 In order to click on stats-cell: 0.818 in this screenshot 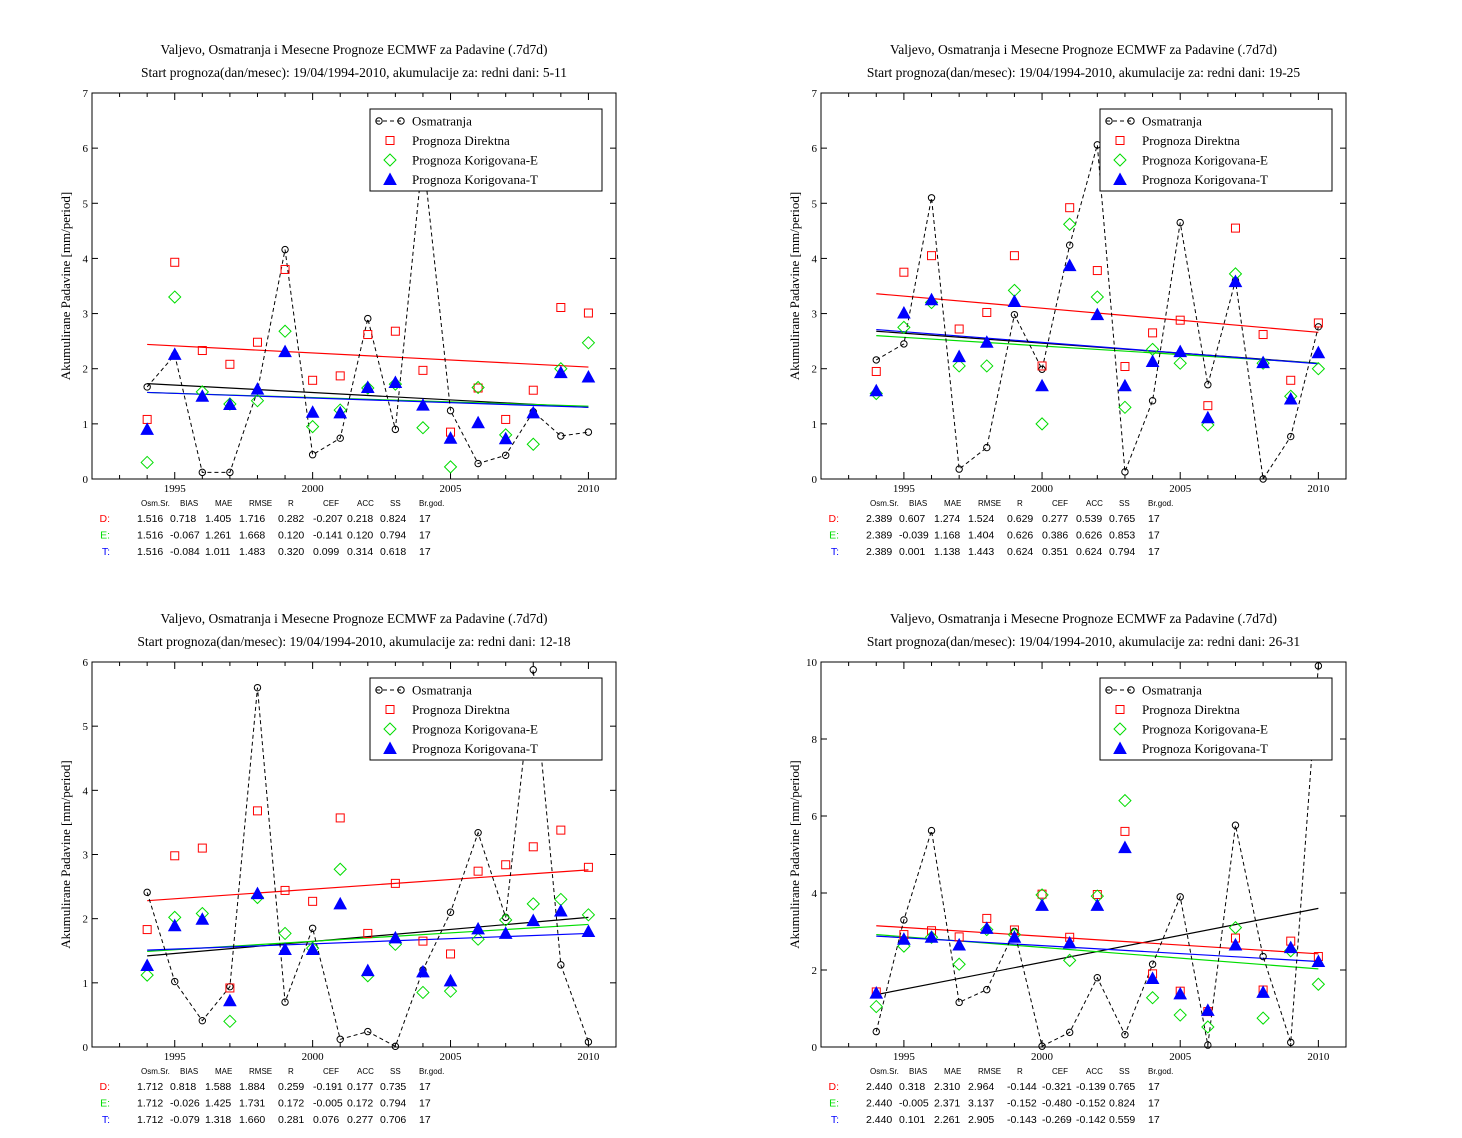, I will do `click(183, 1087)`.